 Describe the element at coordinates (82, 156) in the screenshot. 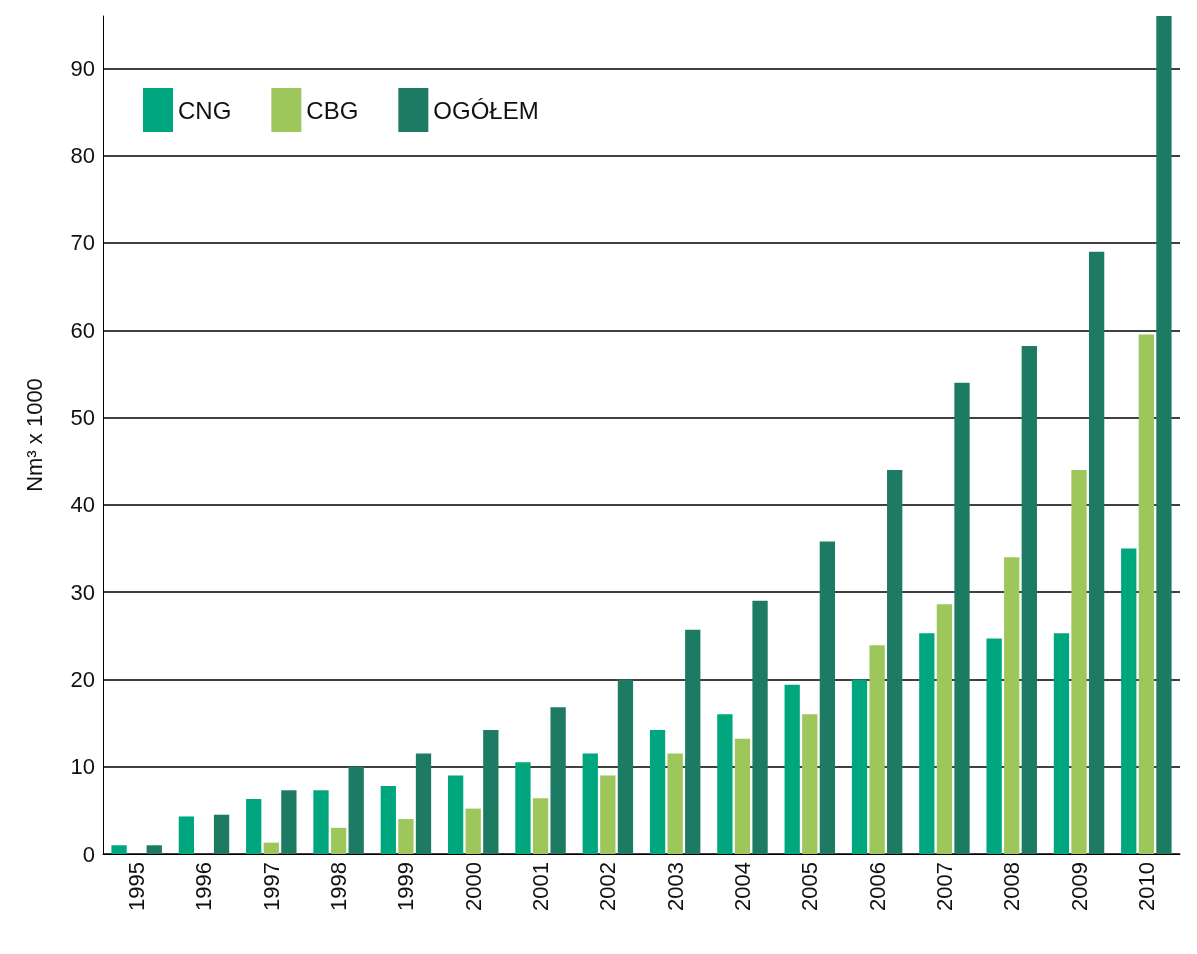

I see `y-tick-label: 80` at that location.